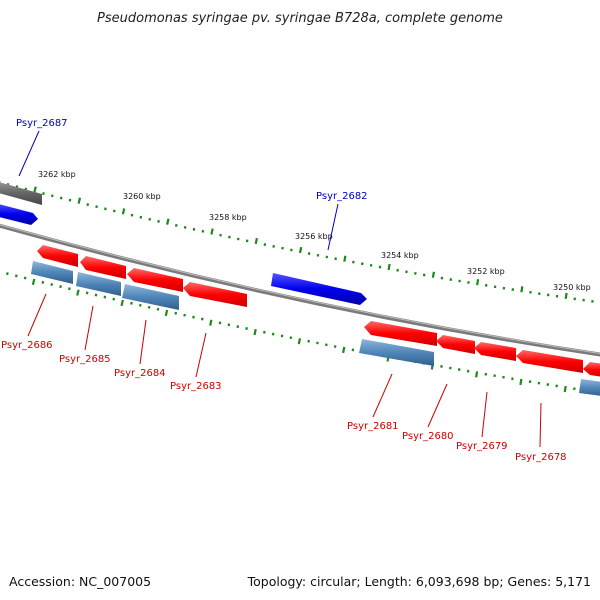 This screenshot has height=600, width=600. Describe the element at coordinates (373, 426) in the screenshot. I see `gene-label-psyr-2681: Psyr_2681` at that location.